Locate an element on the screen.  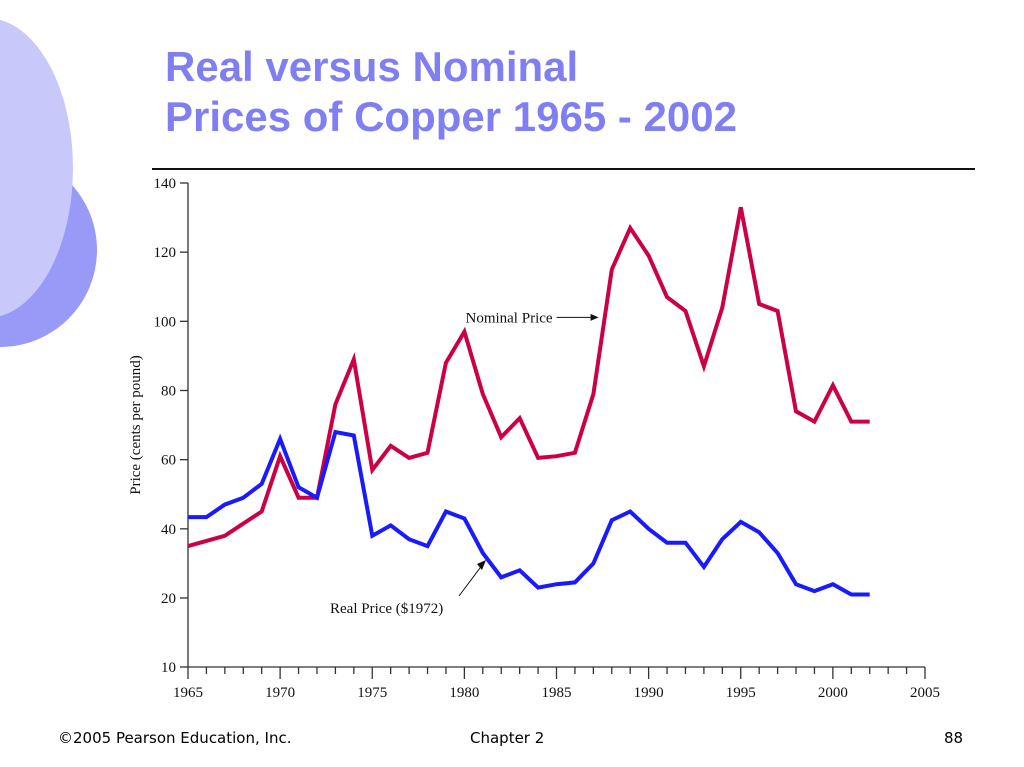
y-tick-label: 140 is located at coordinates (165, 184).